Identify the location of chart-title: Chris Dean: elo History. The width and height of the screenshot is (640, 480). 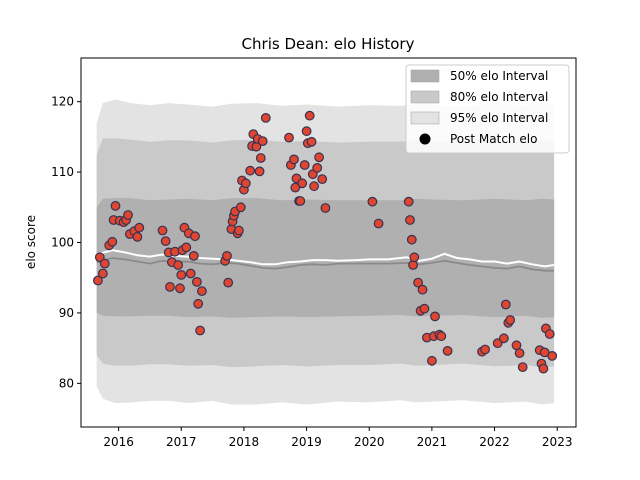
(328, 44).